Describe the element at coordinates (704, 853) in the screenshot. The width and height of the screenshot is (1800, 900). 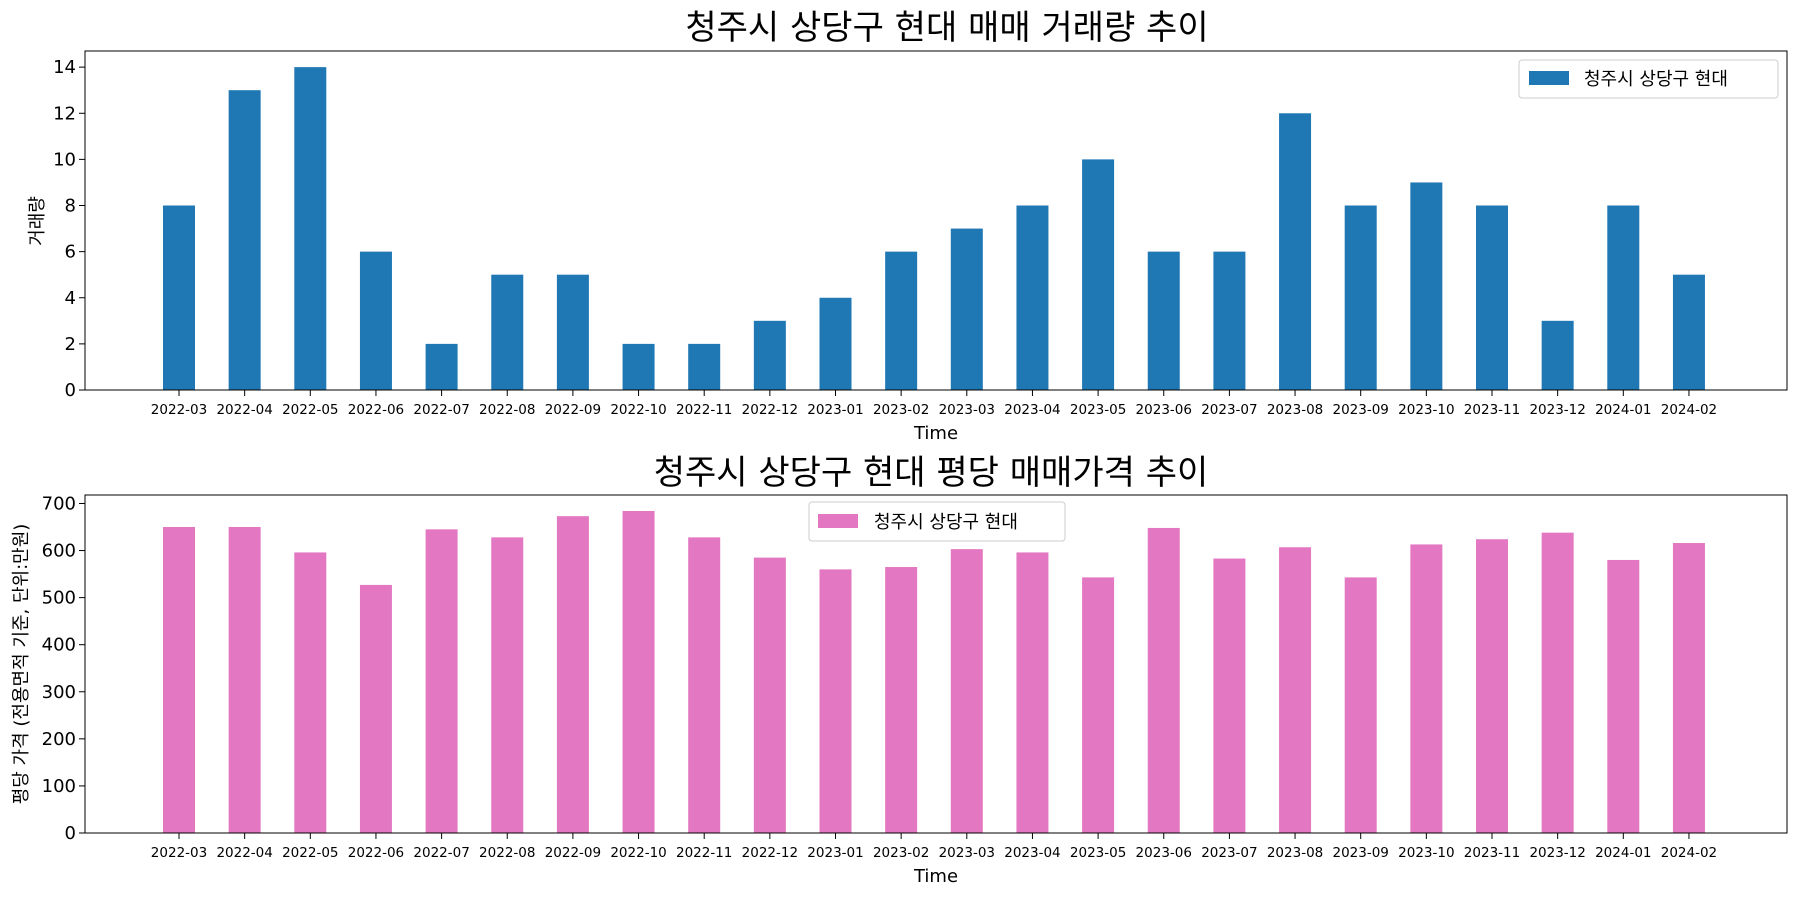
I see `x-tick-label: 2022-11` at that location.